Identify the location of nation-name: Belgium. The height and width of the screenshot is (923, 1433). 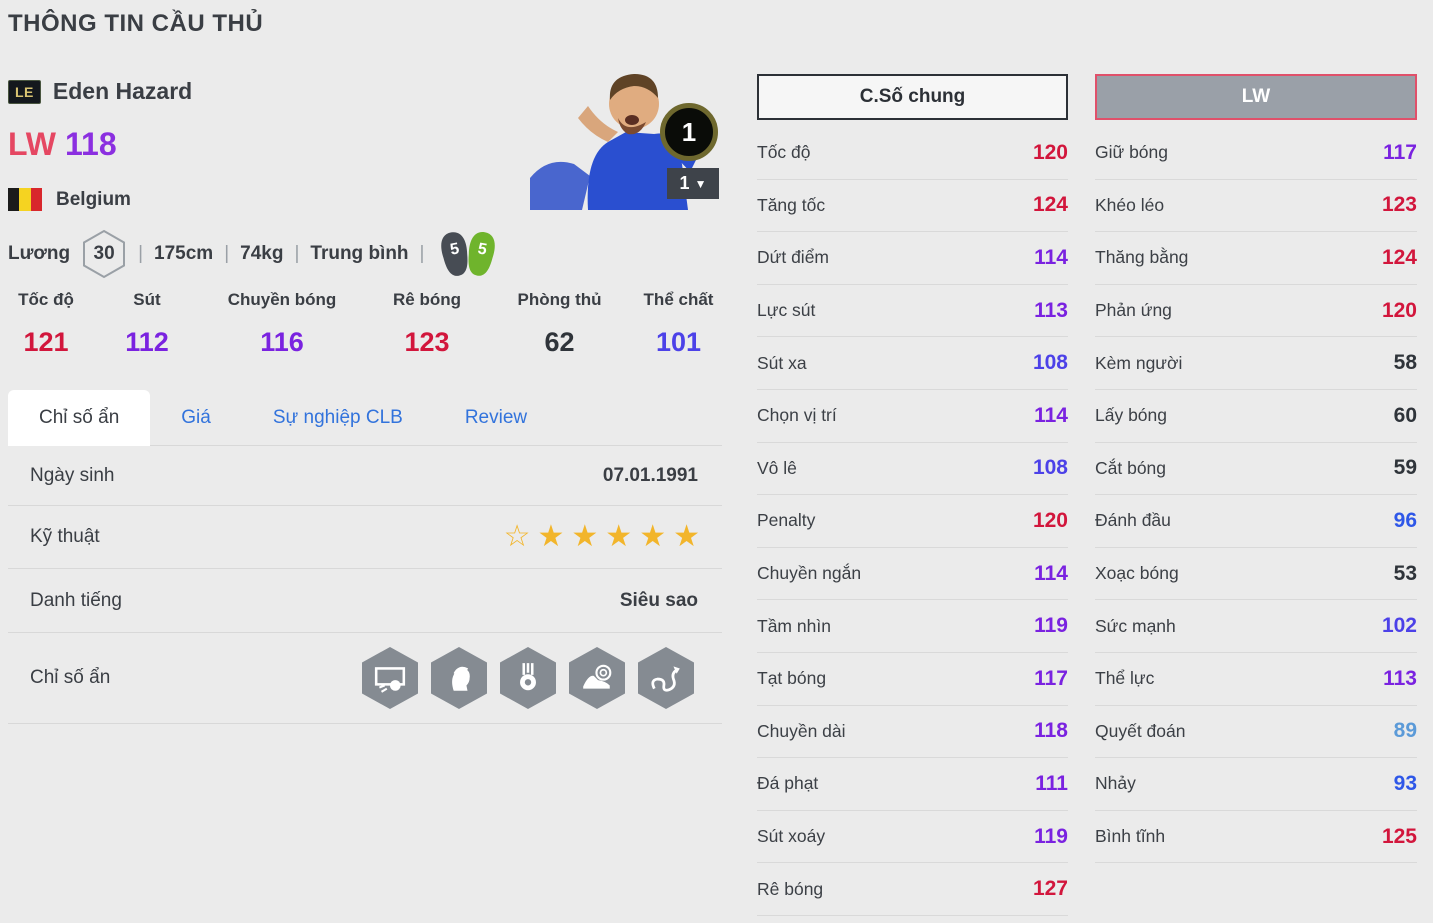
(93, 199).